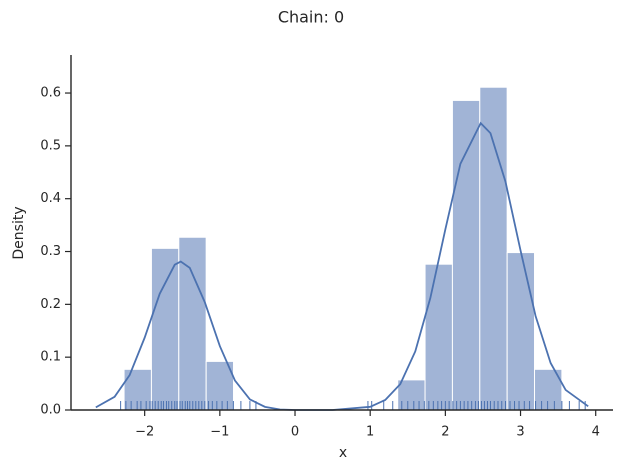 This screenshot has height=472, width=623. Describe the element at coordinates (295, 432) in the screenshot. I see `x-tick-label: 0` at that location.